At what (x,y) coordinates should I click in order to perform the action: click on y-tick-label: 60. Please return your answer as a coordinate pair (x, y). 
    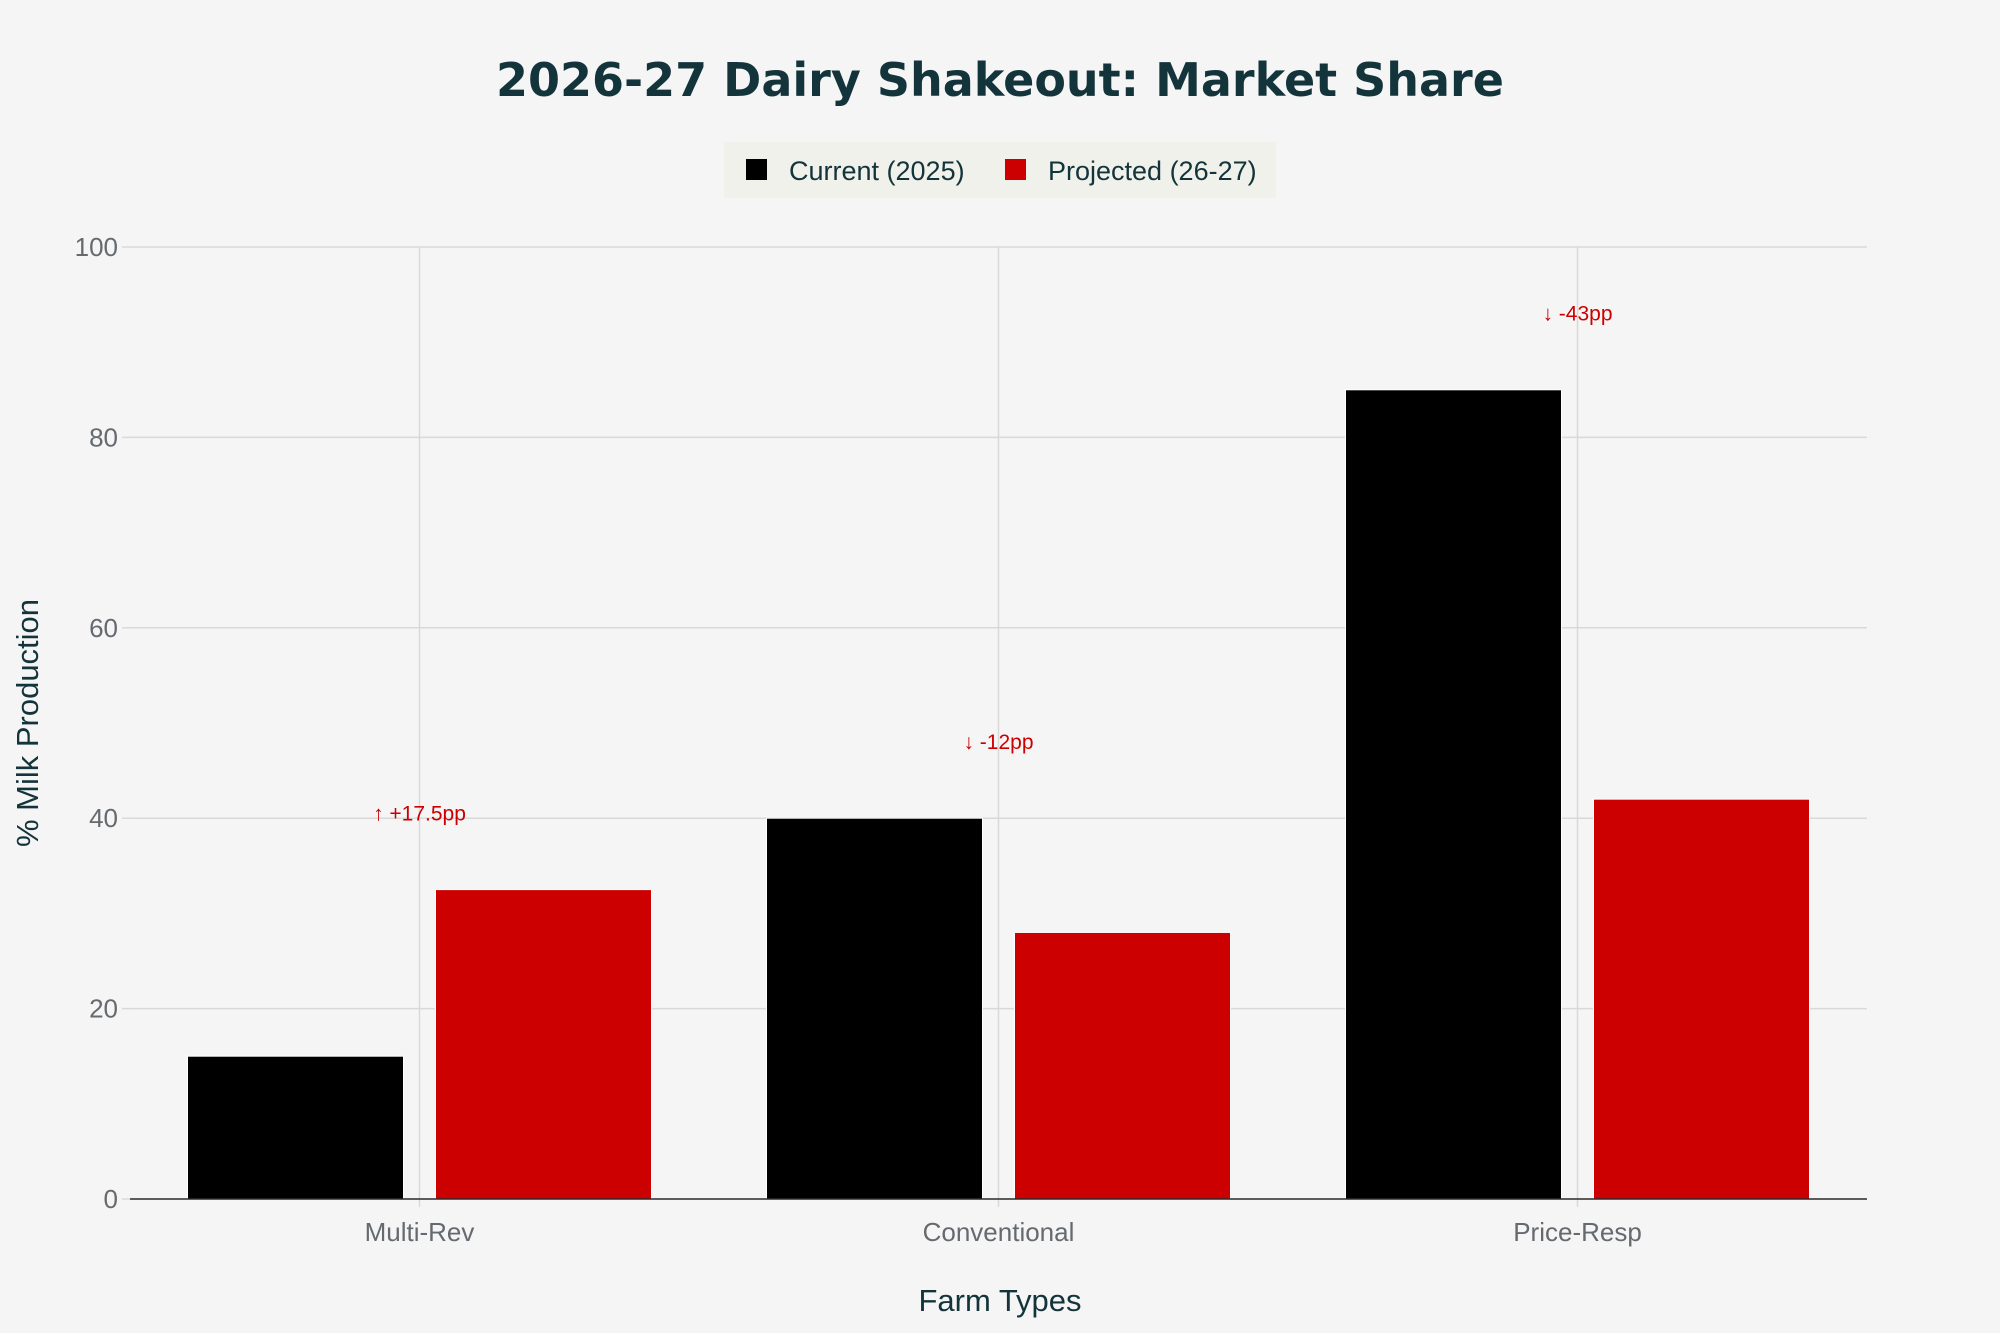
    Looking at the image, I should click on (103, 628).